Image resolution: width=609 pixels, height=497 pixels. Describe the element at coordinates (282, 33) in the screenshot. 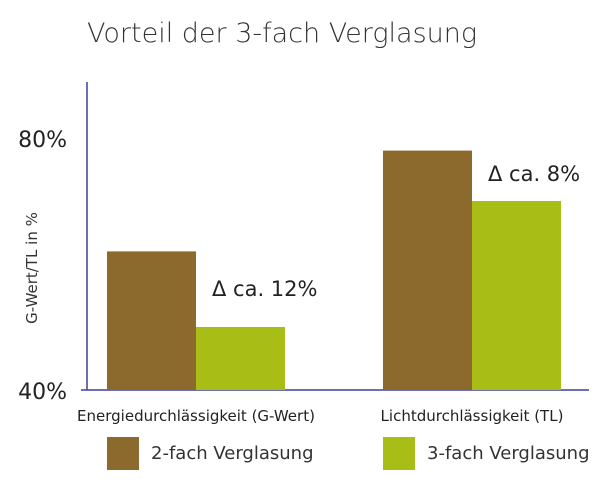

I see `chart-title: Vorteil der 3-fach Verglasung` at that location.